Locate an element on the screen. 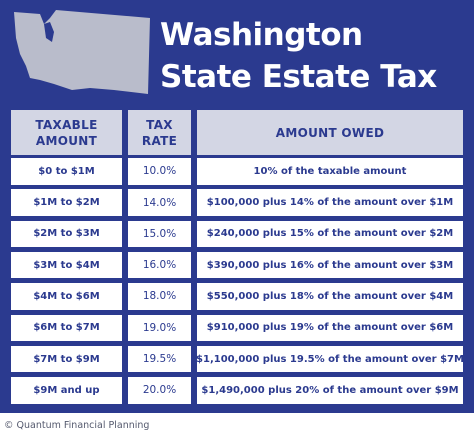 The height and width of the screenshot is (438, 474). header-taxable-amount: TAXABLE AMOUNT is located at coordinates (66, 132).